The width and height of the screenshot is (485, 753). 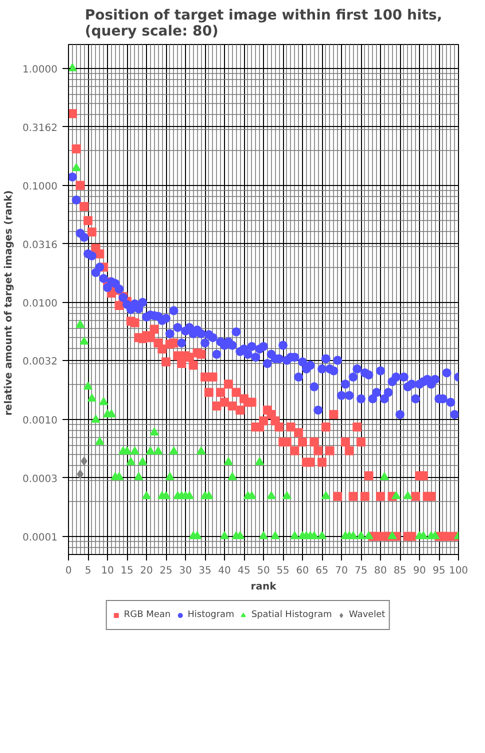 What do you see at coordinates (40, 245) in the screenshot?
I see `y-tick-label: 0.0316` at bounding box center [40, 245].